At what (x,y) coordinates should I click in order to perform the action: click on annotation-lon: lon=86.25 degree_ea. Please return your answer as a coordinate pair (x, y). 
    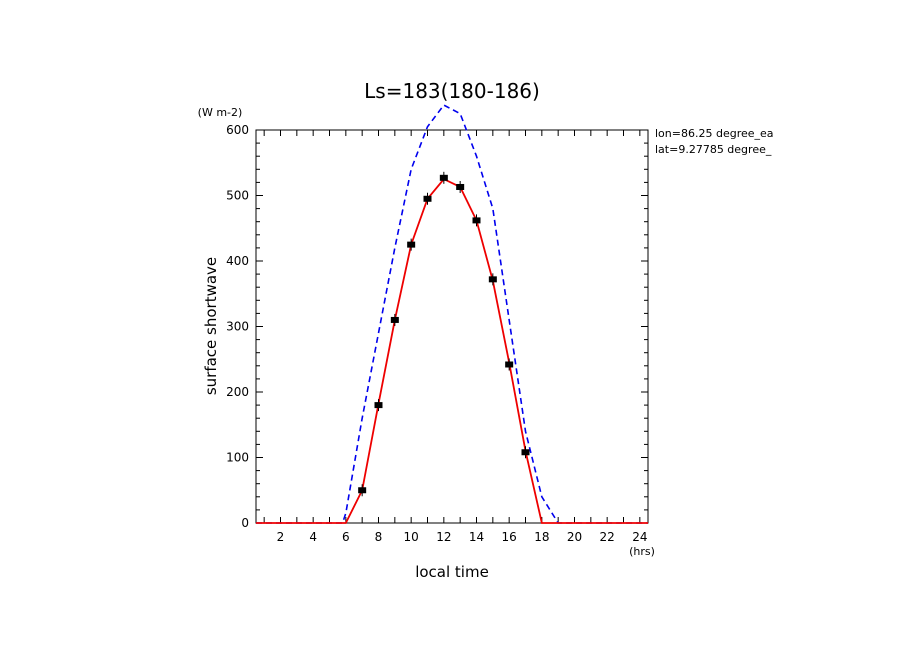
    Looking at the image, I should click on (714, 133).